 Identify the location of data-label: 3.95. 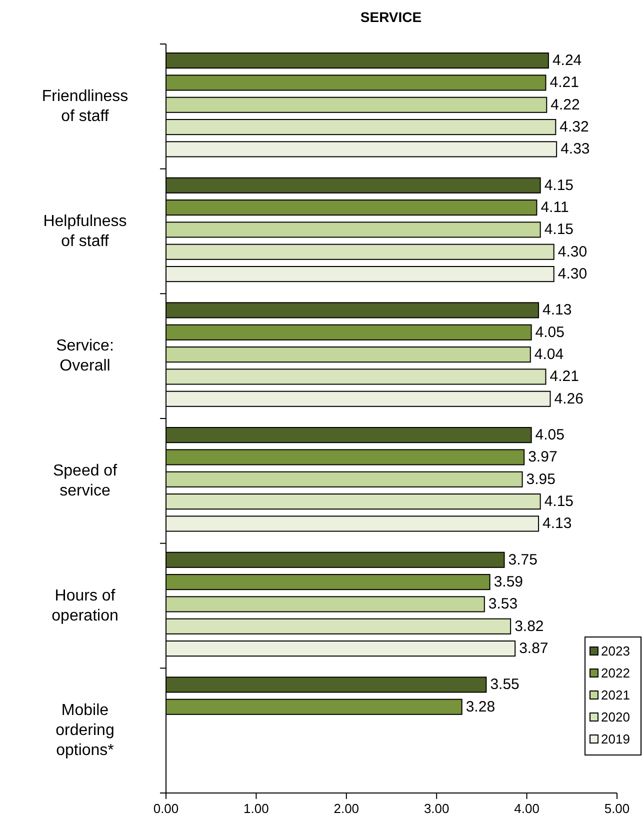
(541, 479).